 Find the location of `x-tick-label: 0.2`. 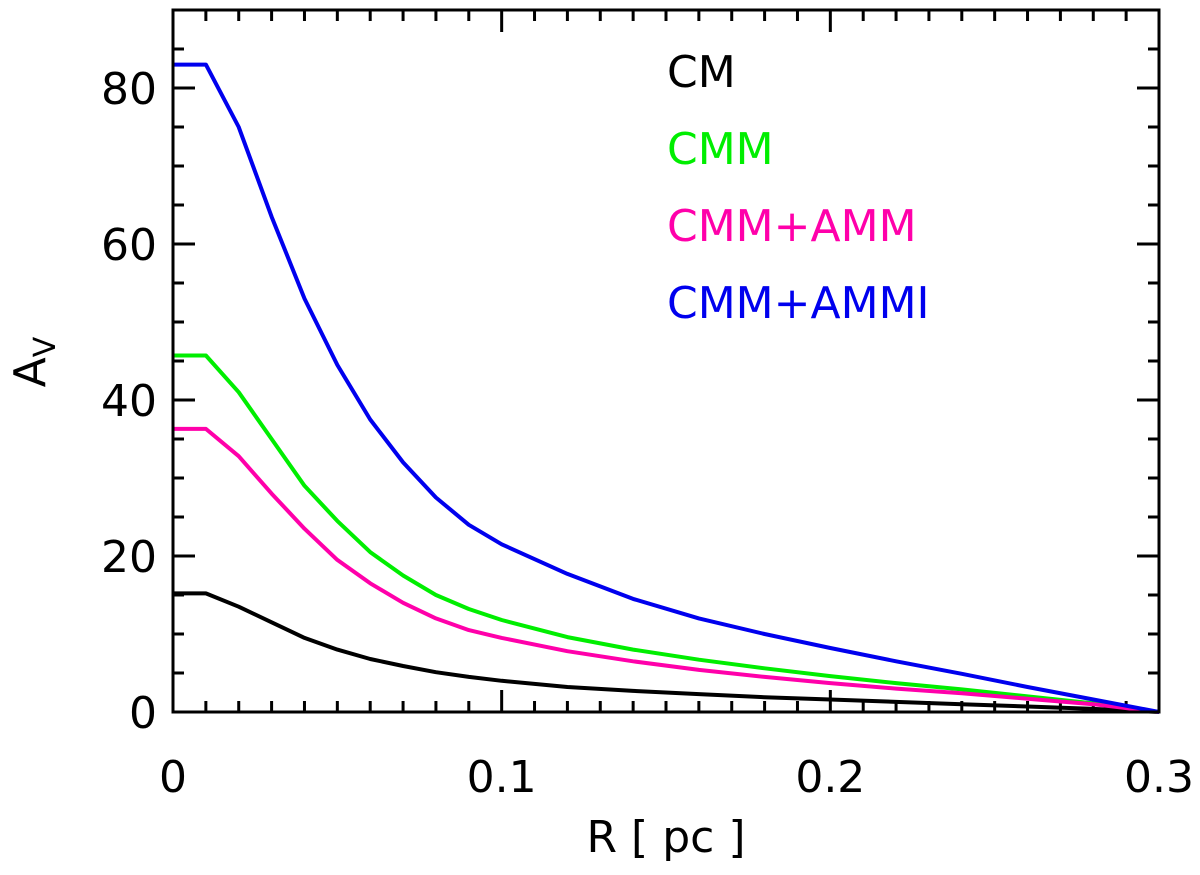

x-tick-label: 0.2 is located at coordinates (830, 777).